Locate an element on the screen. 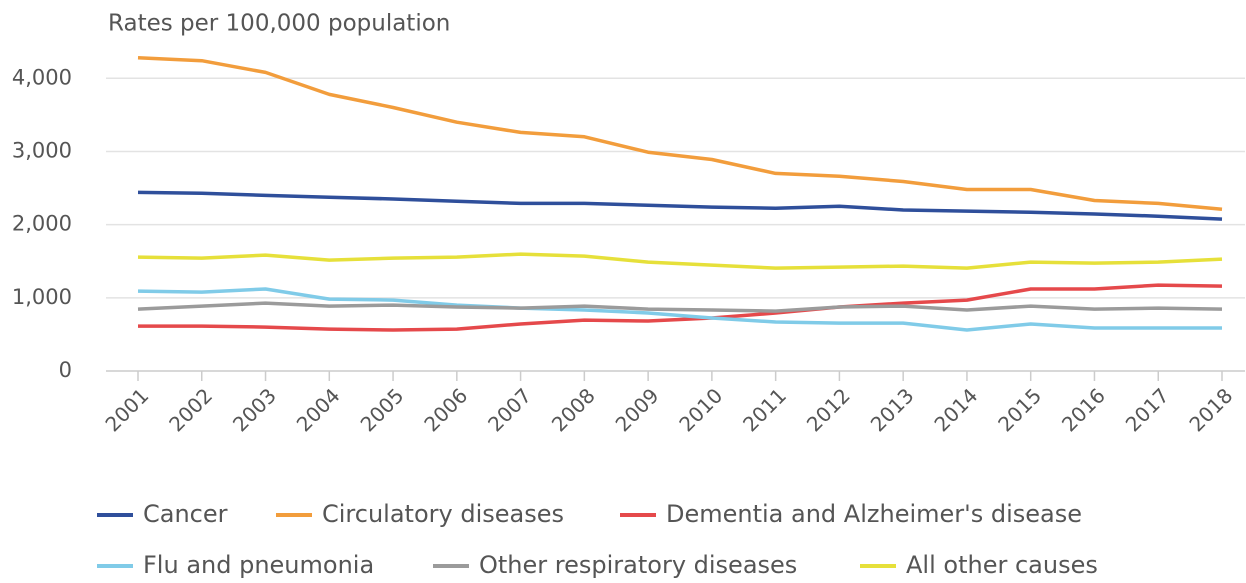 Image resolution: width=1246 pixels, height=583 pixels. x-tick-label: 2013 is located at coordinates (892, 409).